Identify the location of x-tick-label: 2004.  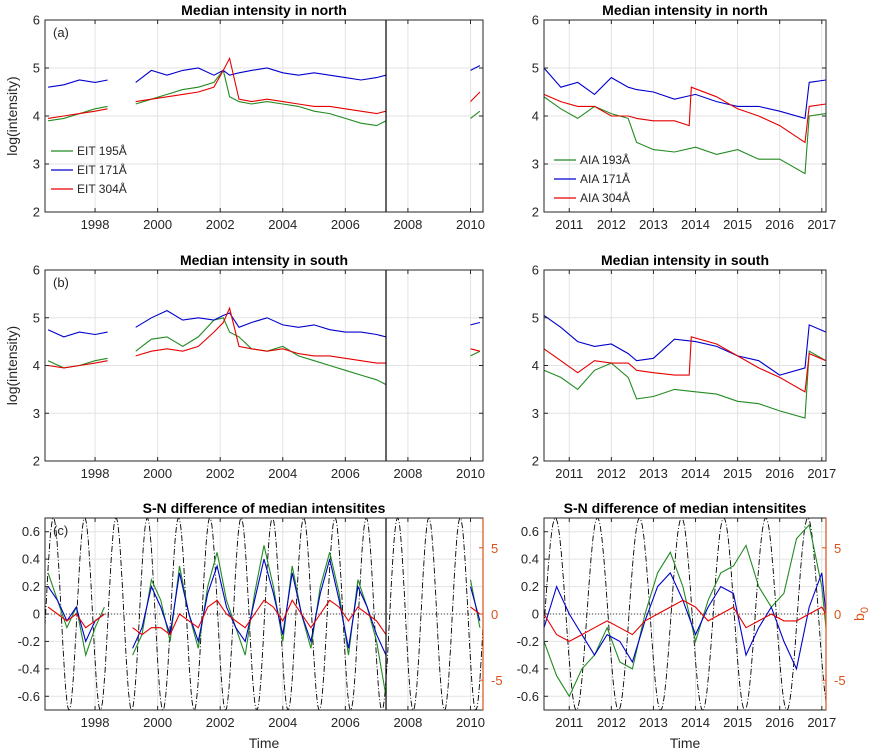
(282, 722).